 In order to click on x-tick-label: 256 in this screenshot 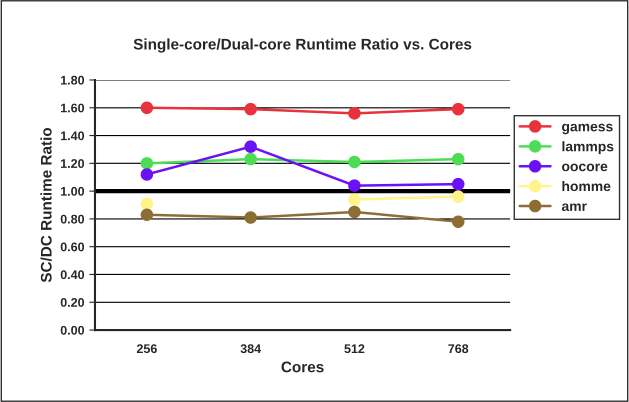, I will do `click(146, 349)`.